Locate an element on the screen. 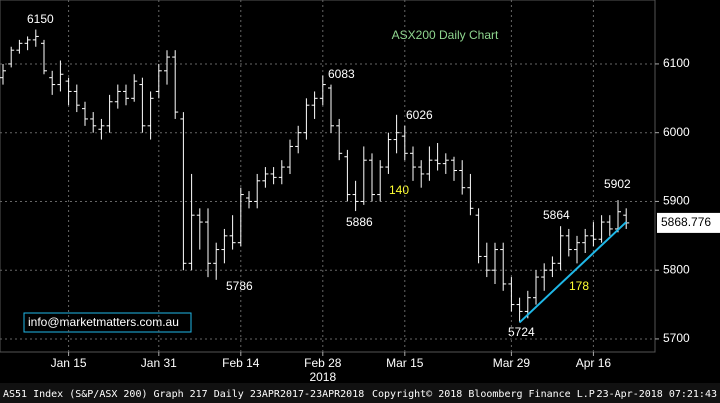 Image resolution: width=720 pixels, height=403 pixels. y-tick-label: 5800 is located at coordinates (676, 269).